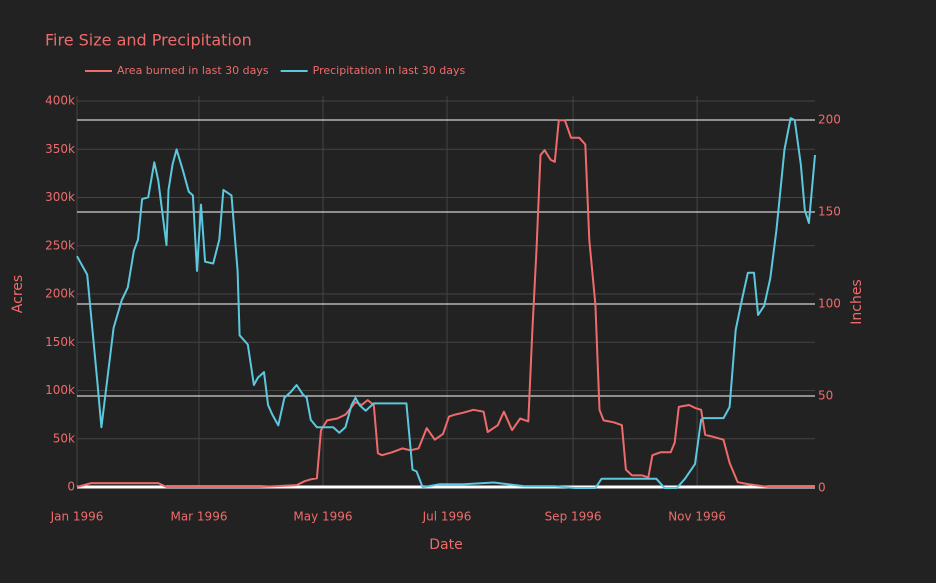 The image size is (936, 583). What do you see at coordinates (389, 70) in the screenshot?
I see `legend-label: Precipitation in last 30 days` at bounding box center [389, 70].